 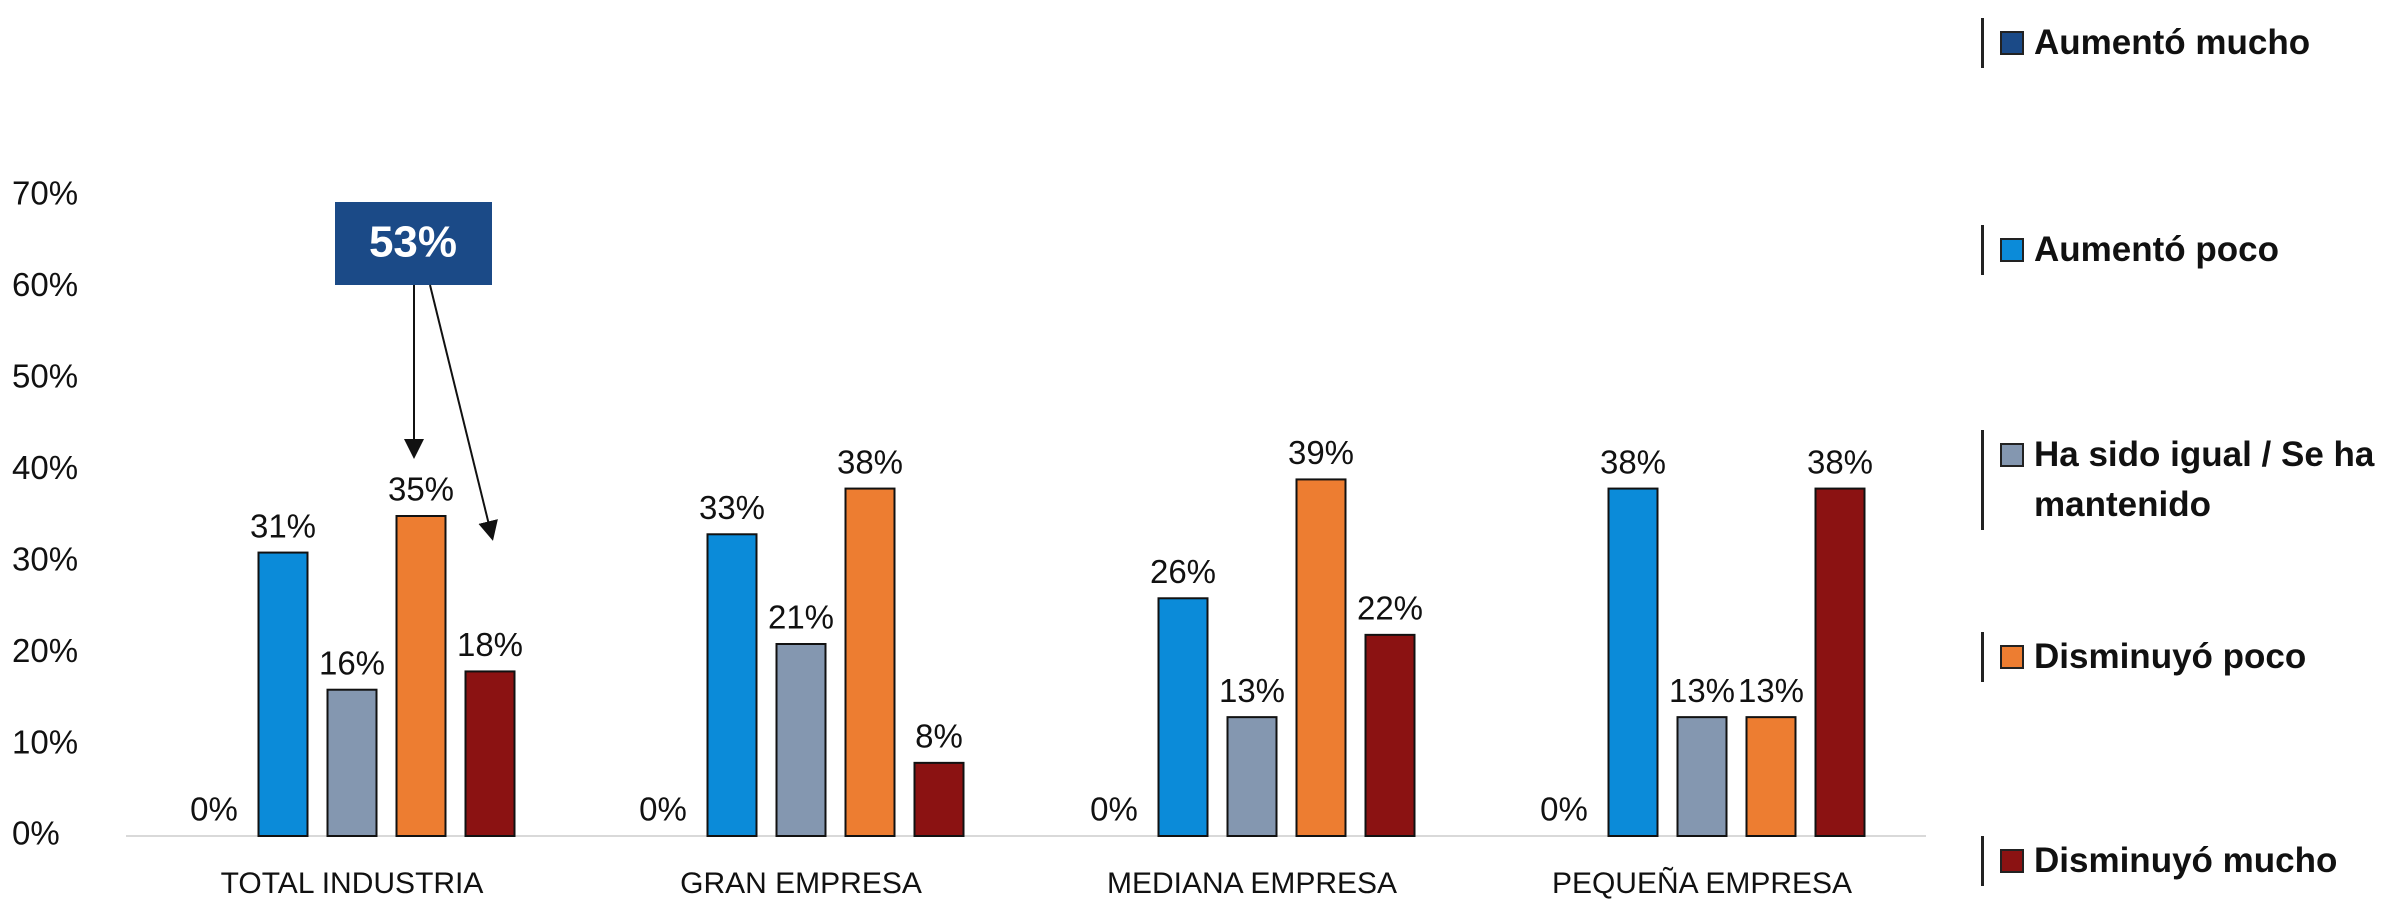 What do you see at coordinates (732, 507) in the screenshot?
I see `value-label: 33%` at bounding box center [732, 507].